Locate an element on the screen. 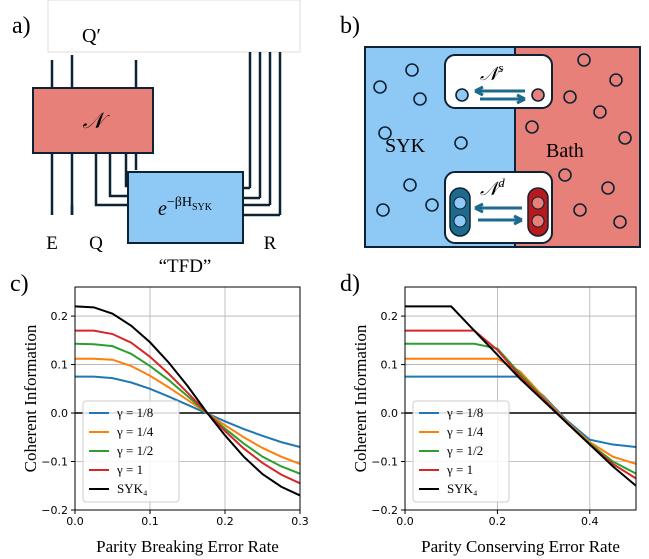 The image size is (649, 559). channel-label: 𝒩s is located at coordinates (492, 72).